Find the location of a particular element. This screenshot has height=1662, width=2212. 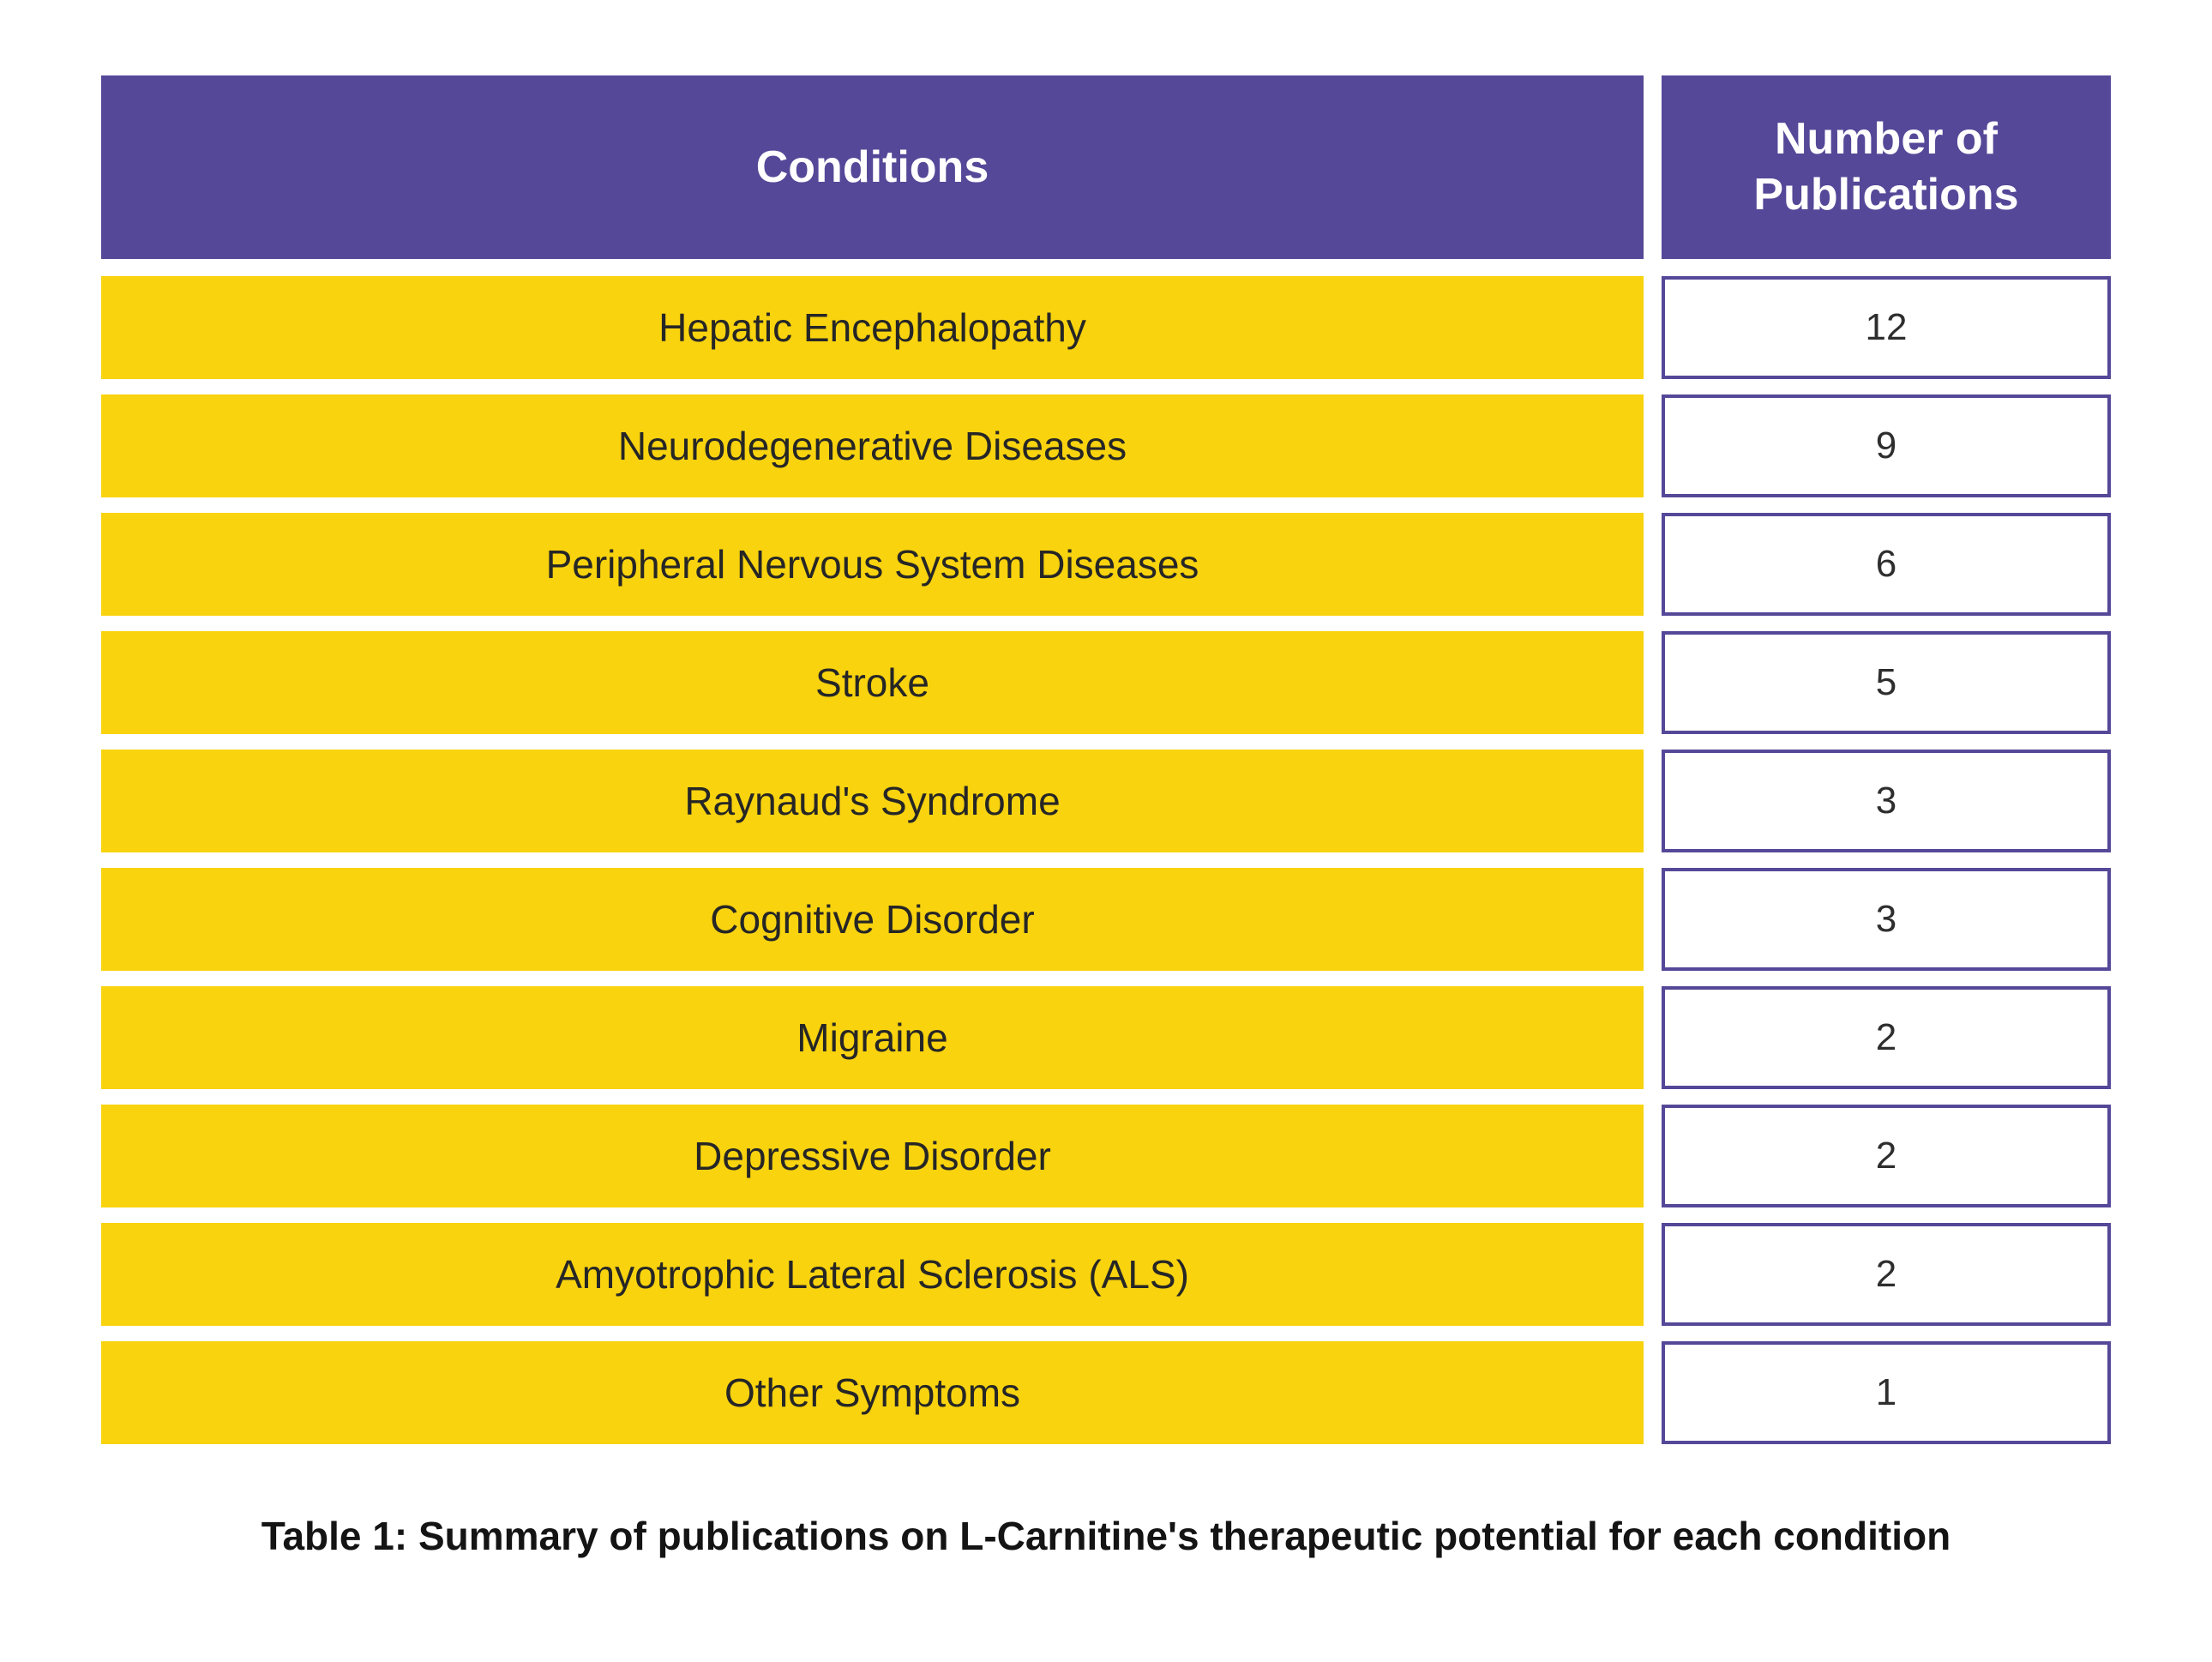

conditions-header: Conditions is located at coordinates (872, 167).